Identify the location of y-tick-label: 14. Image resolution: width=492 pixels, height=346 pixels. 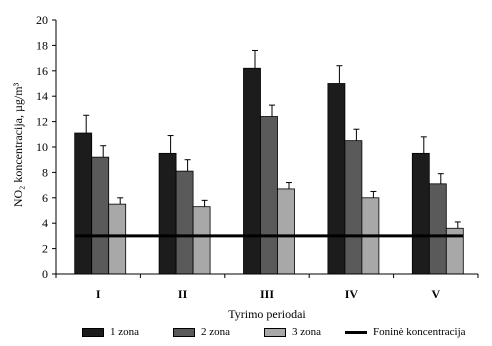
(42, 96).